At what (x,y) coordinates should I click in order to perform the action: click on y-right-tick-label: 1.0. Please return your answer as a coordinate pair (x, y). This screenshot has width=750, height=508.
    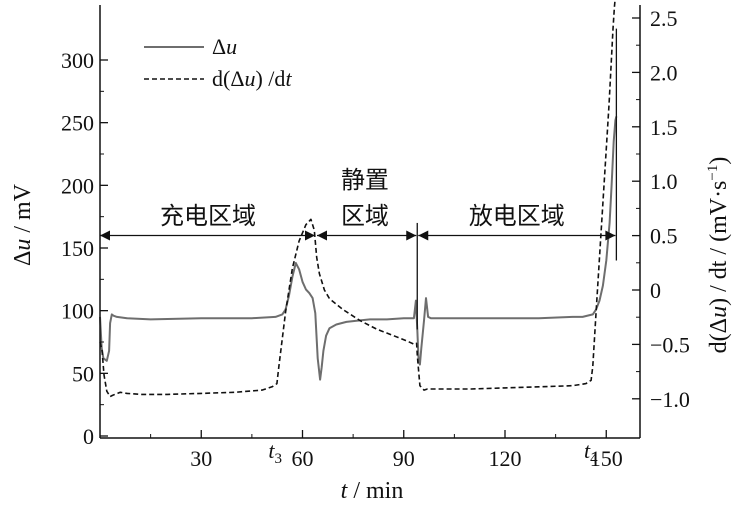
    Looking at the image, I should click on (664, 181).